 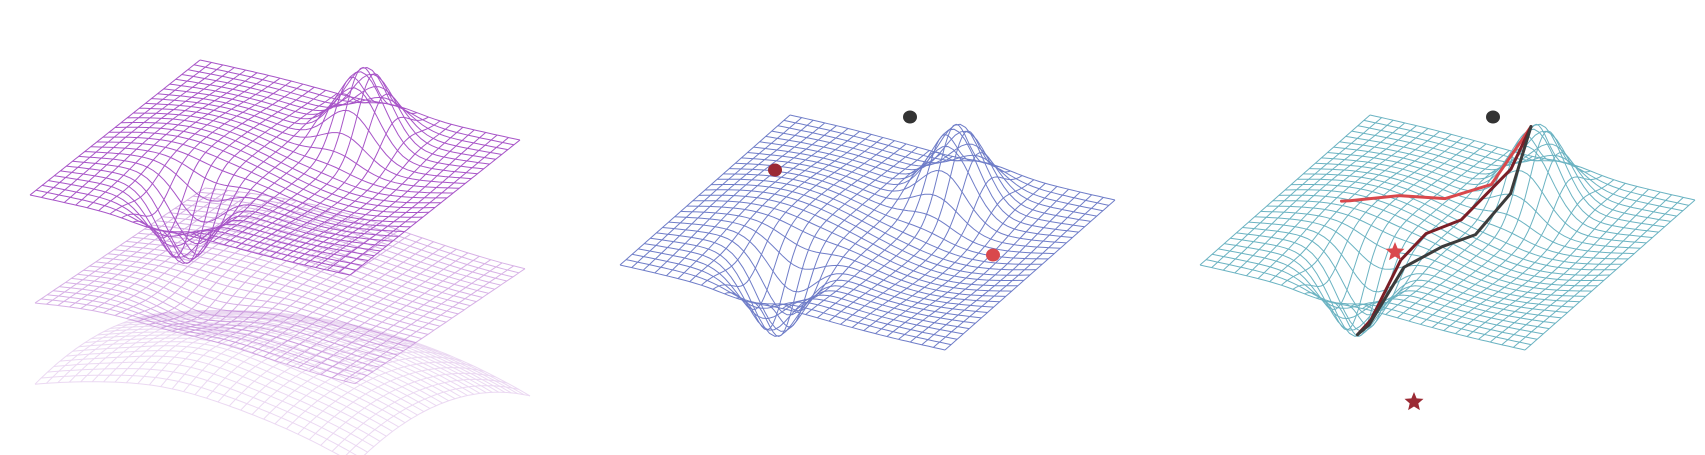 I want to click on wireframe-top-surface, so click(x=275, y=167).